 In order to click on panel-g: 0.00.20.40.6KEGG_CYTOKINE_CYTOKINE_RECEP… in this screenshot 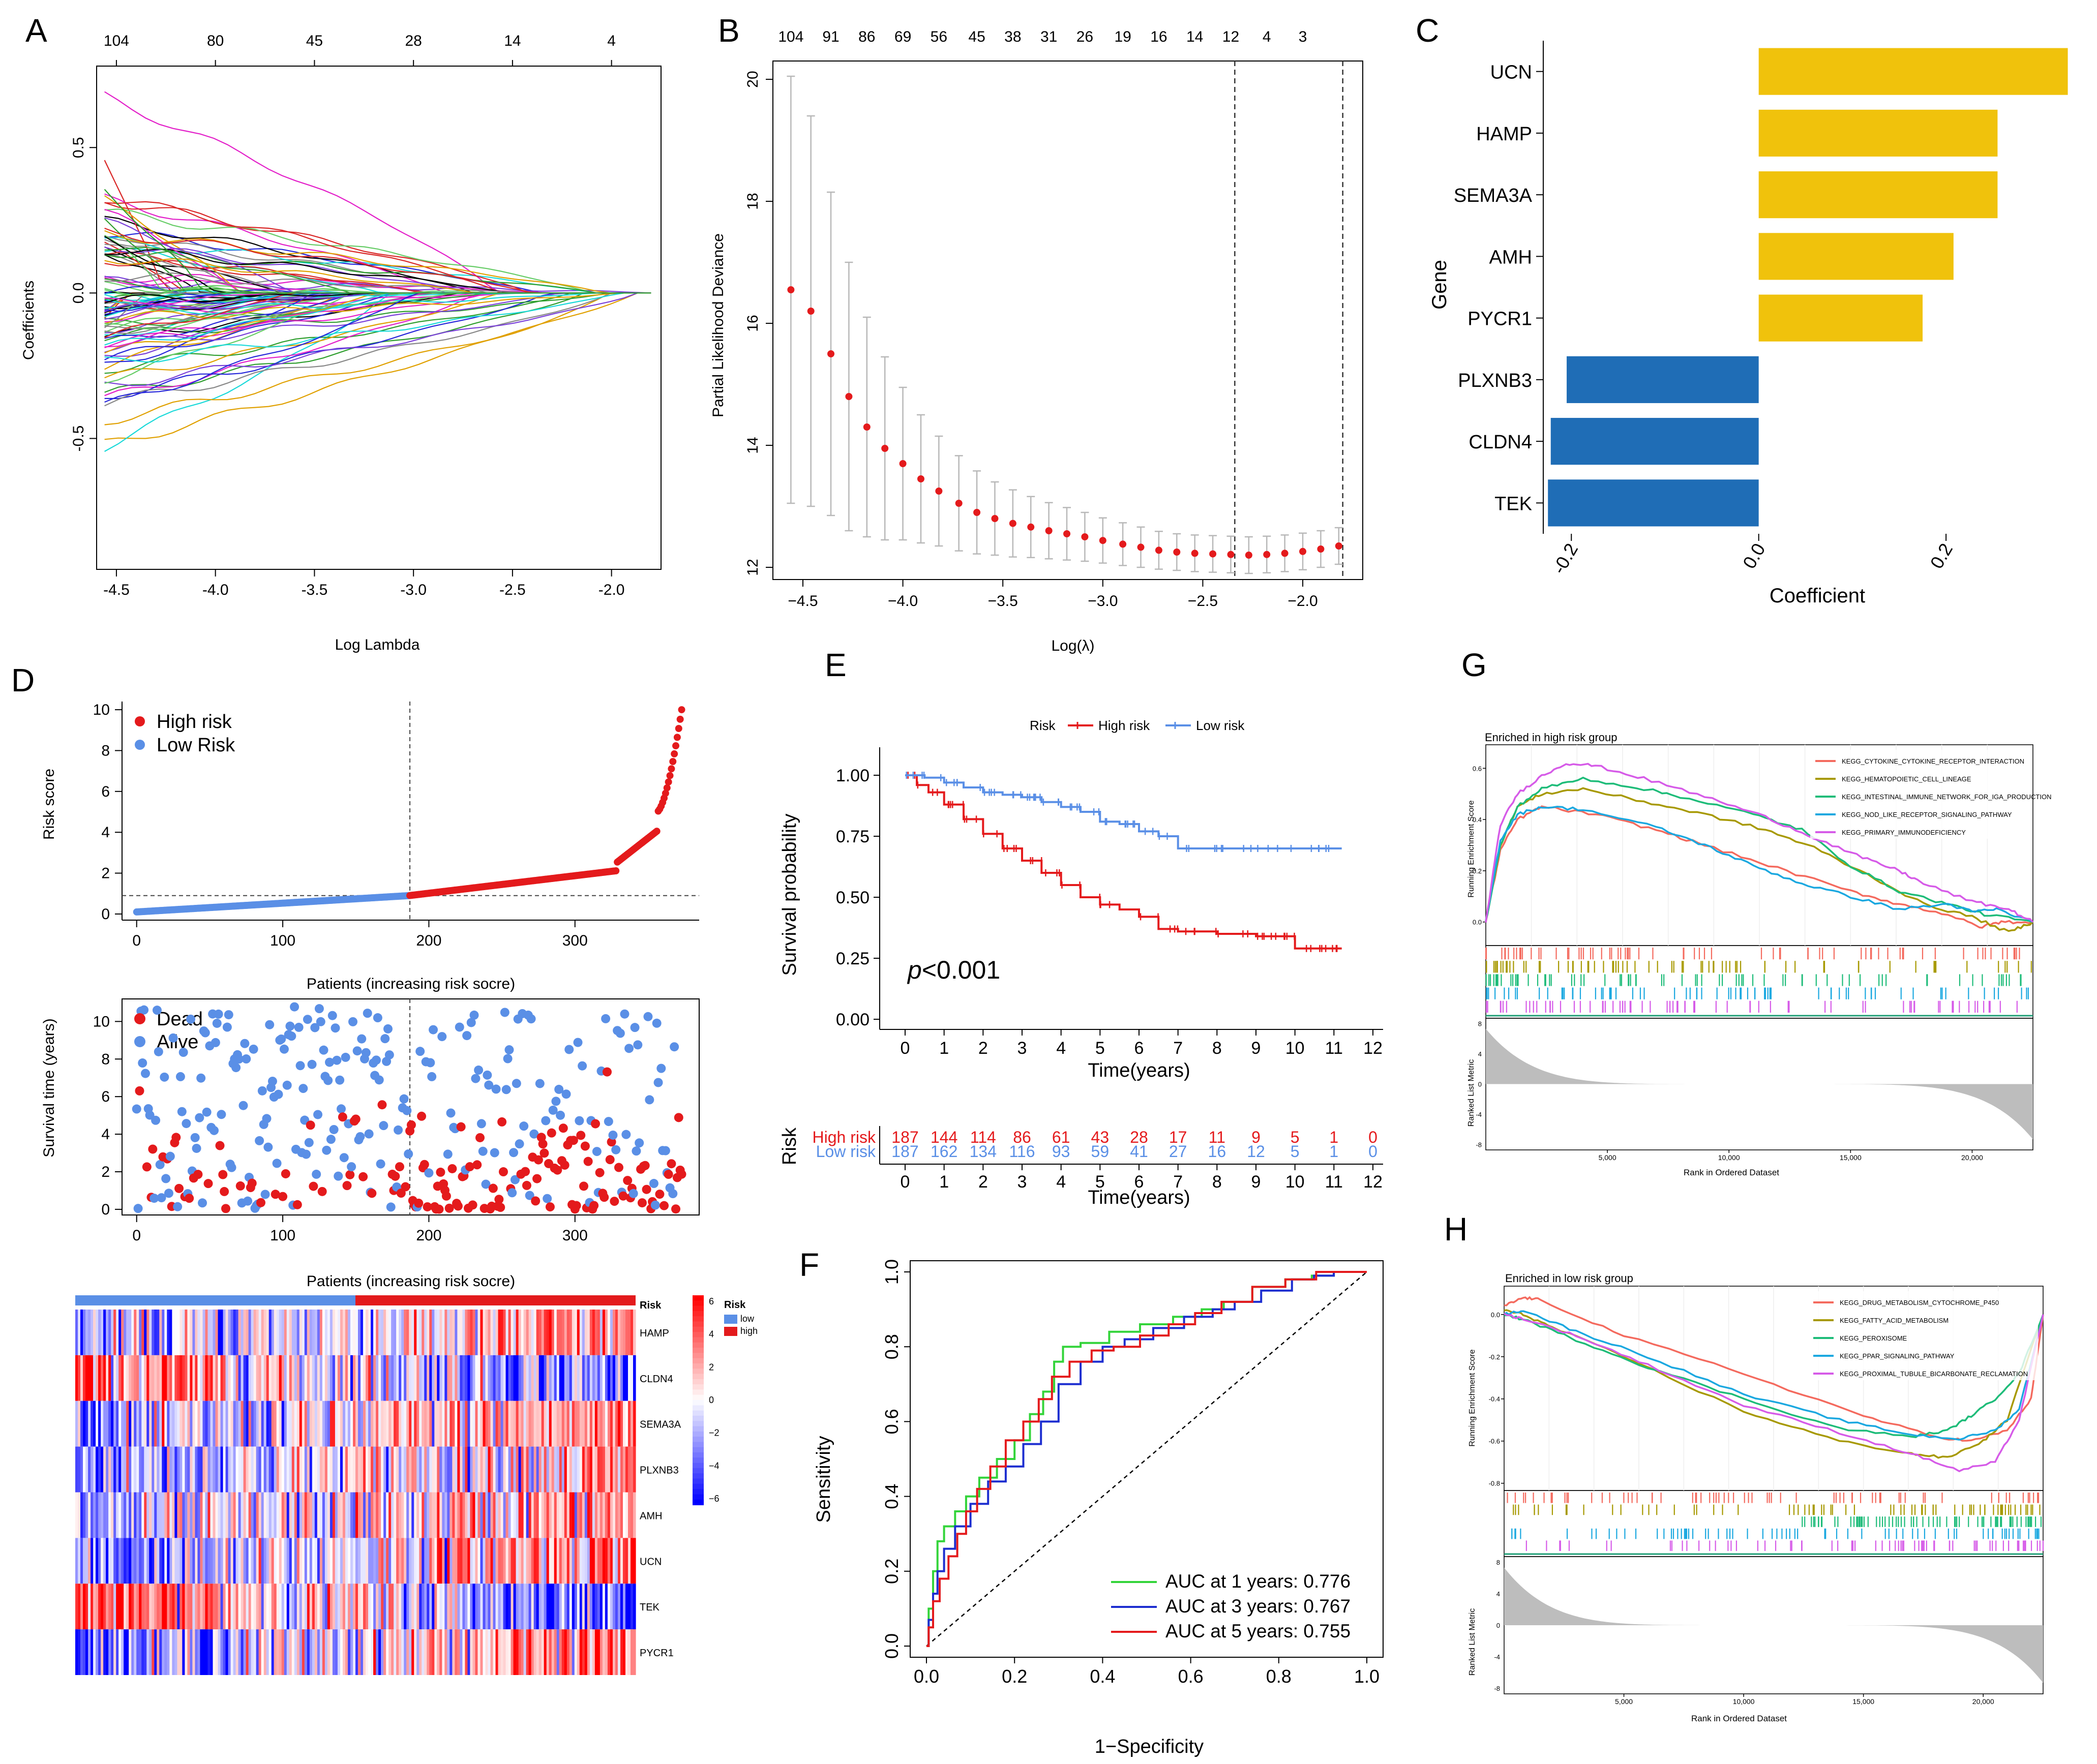, I will do `click(1762, 953)`.